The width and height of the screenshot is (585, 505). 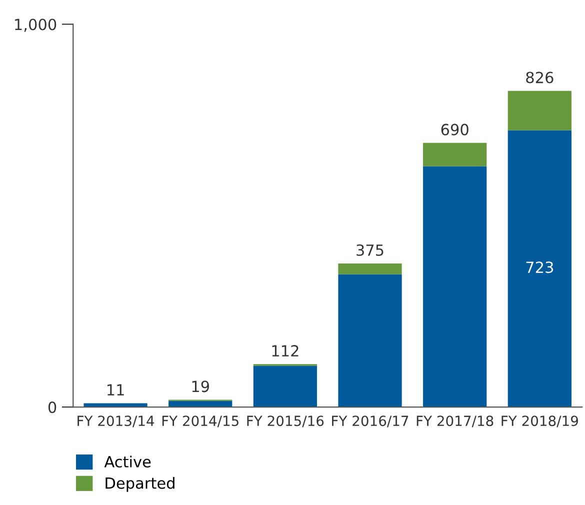 I want to click on y-tick-label: 1,000, so click(x=35, y=25).